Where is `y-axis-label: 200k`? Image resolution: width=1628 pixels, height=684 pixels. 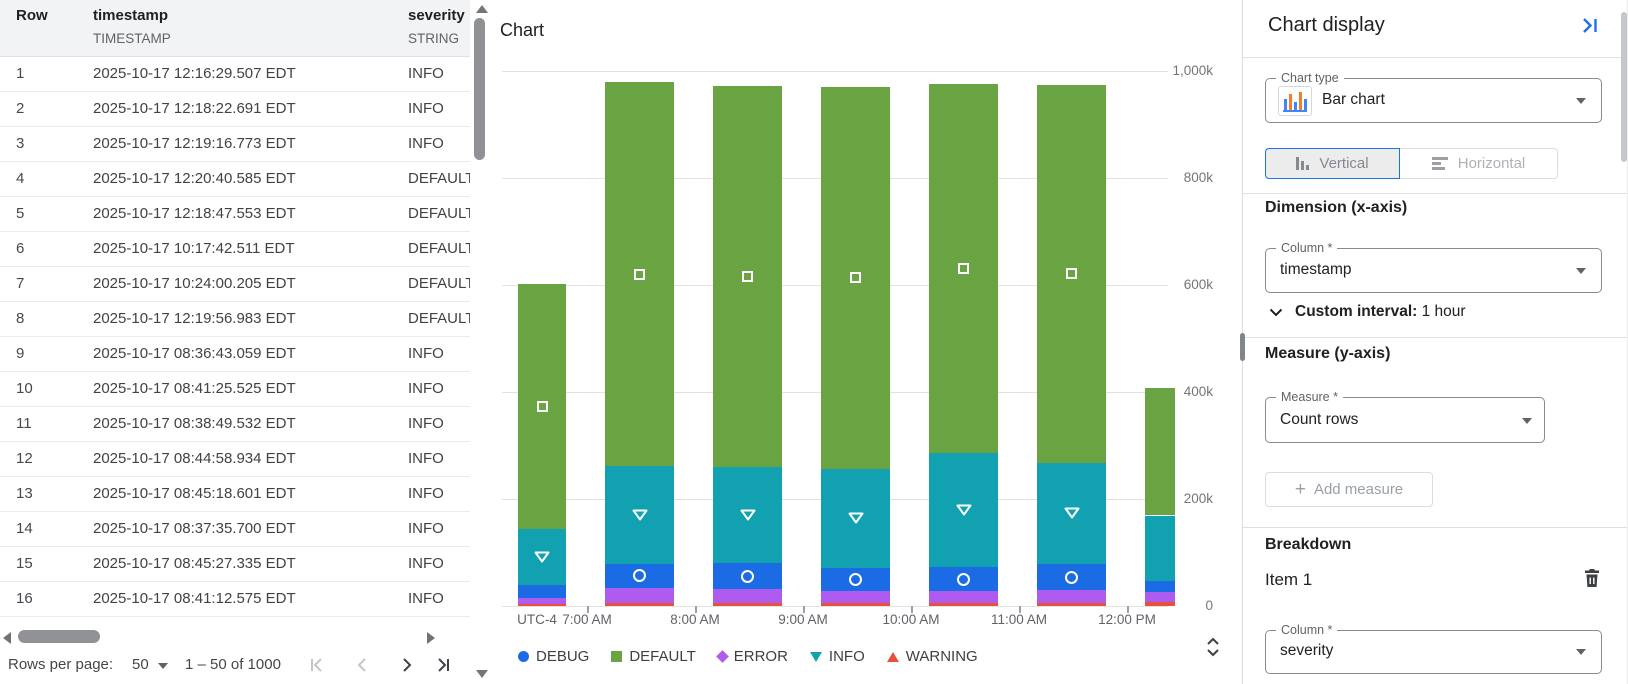
y-axis-label: 200k is located at coordinates (1198, 498).